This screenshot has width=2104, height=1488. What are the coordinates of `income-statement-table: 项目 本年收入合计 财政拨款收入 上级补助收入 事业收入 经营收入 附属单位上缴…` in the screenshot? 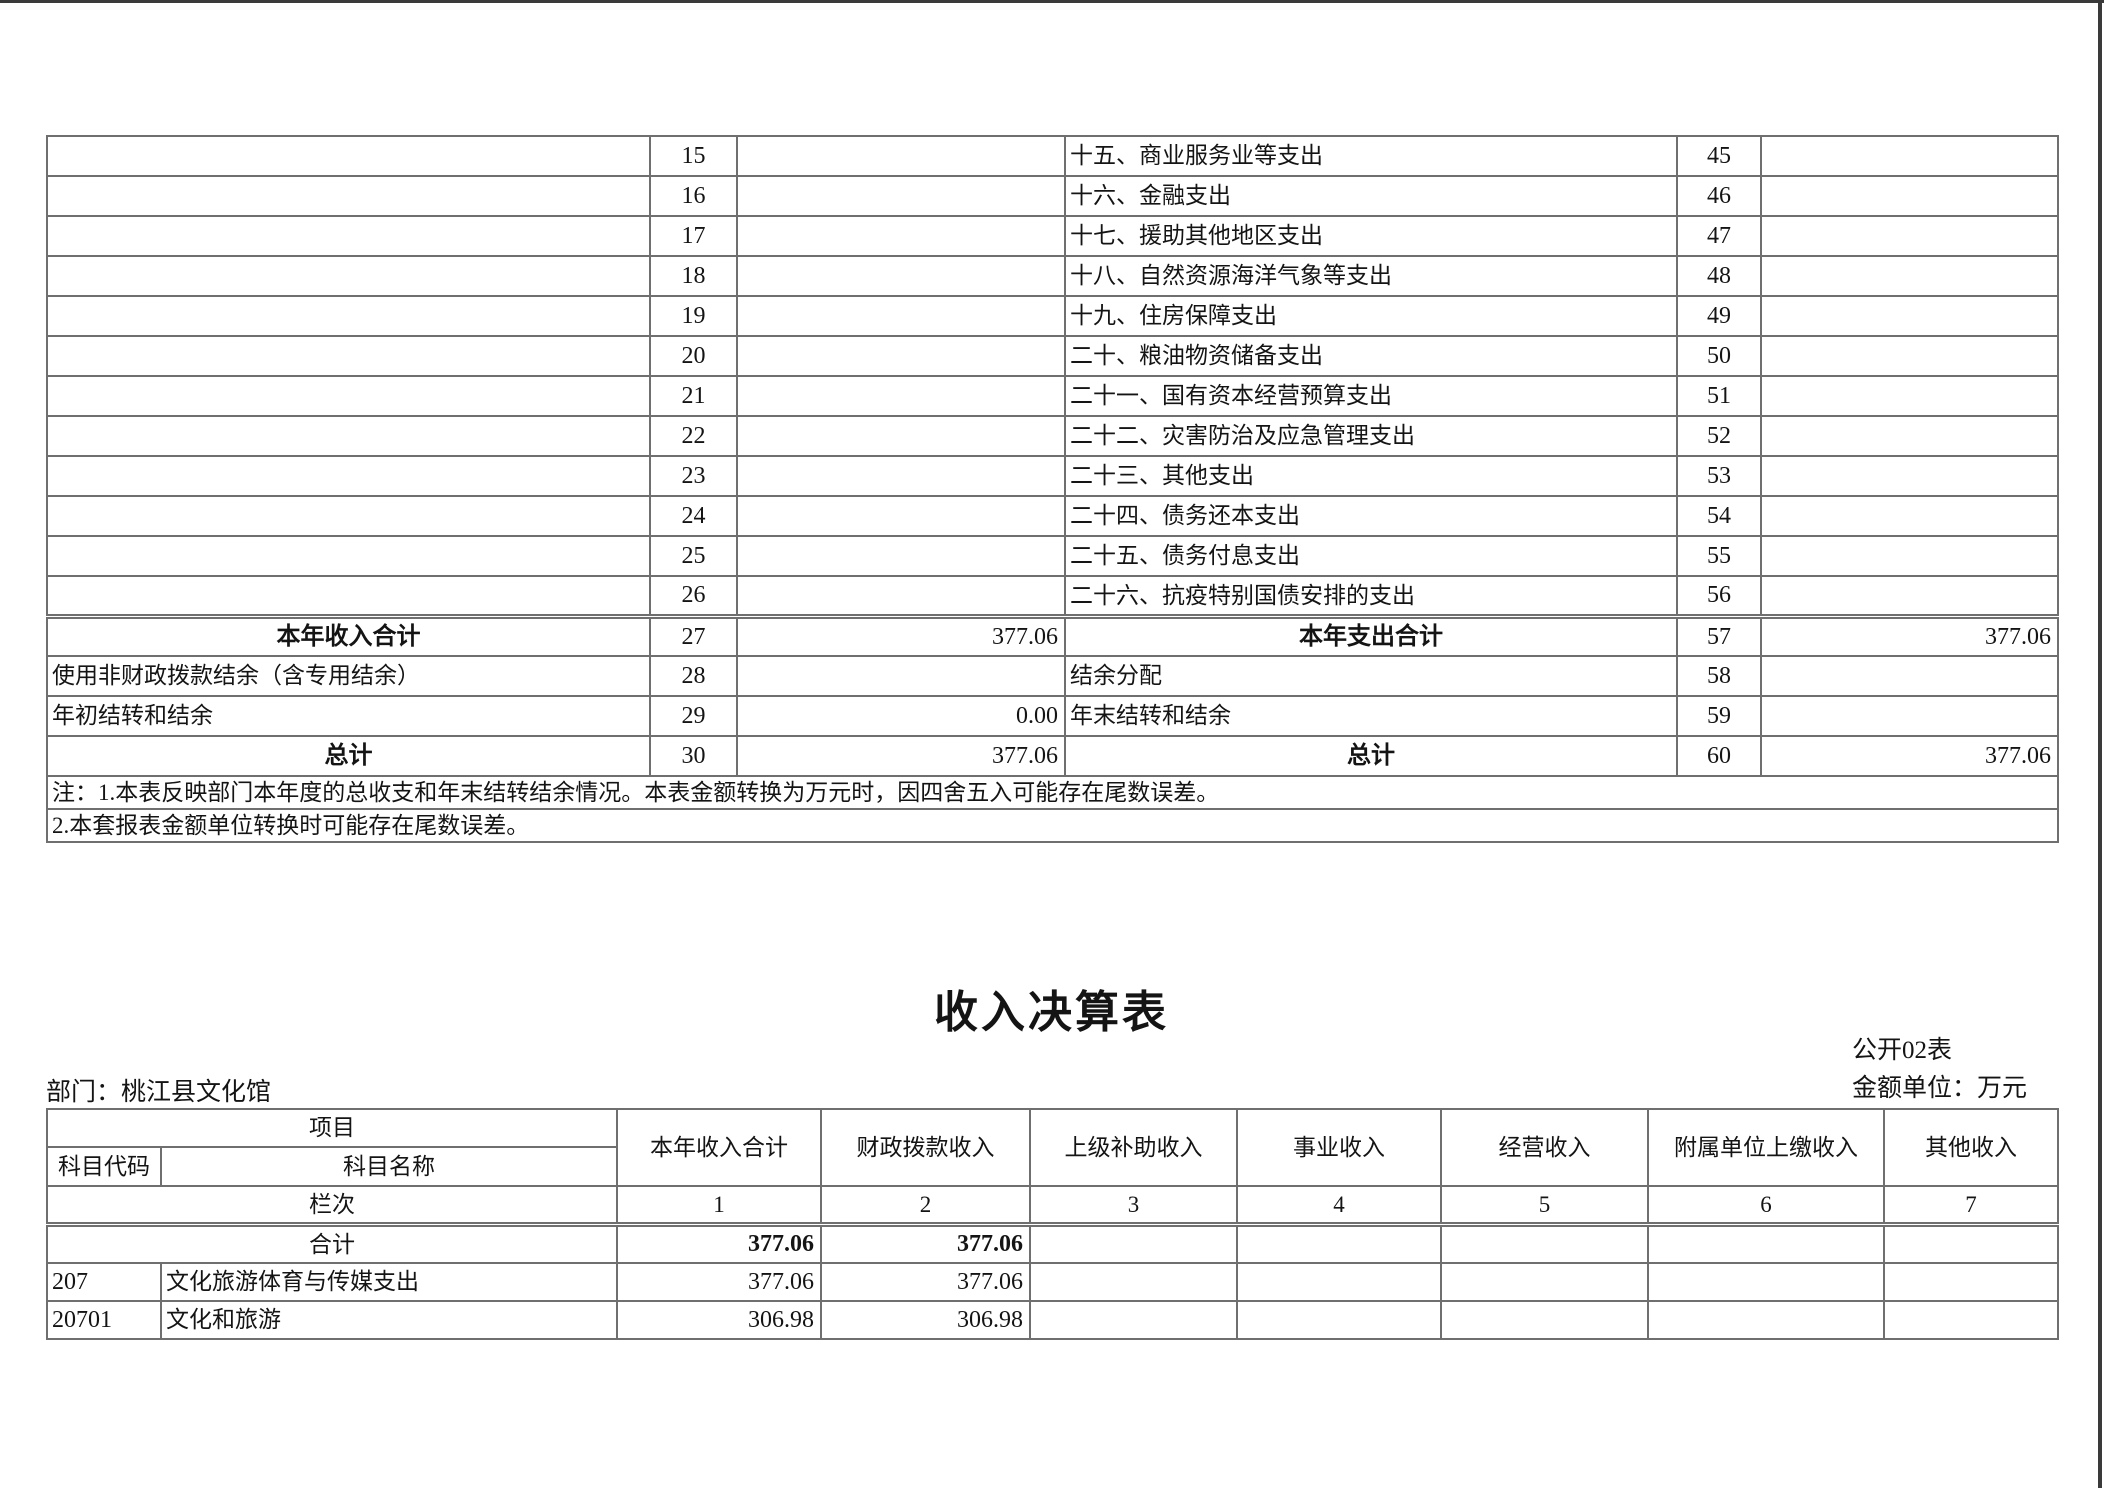 It's located at (1052, 1224).